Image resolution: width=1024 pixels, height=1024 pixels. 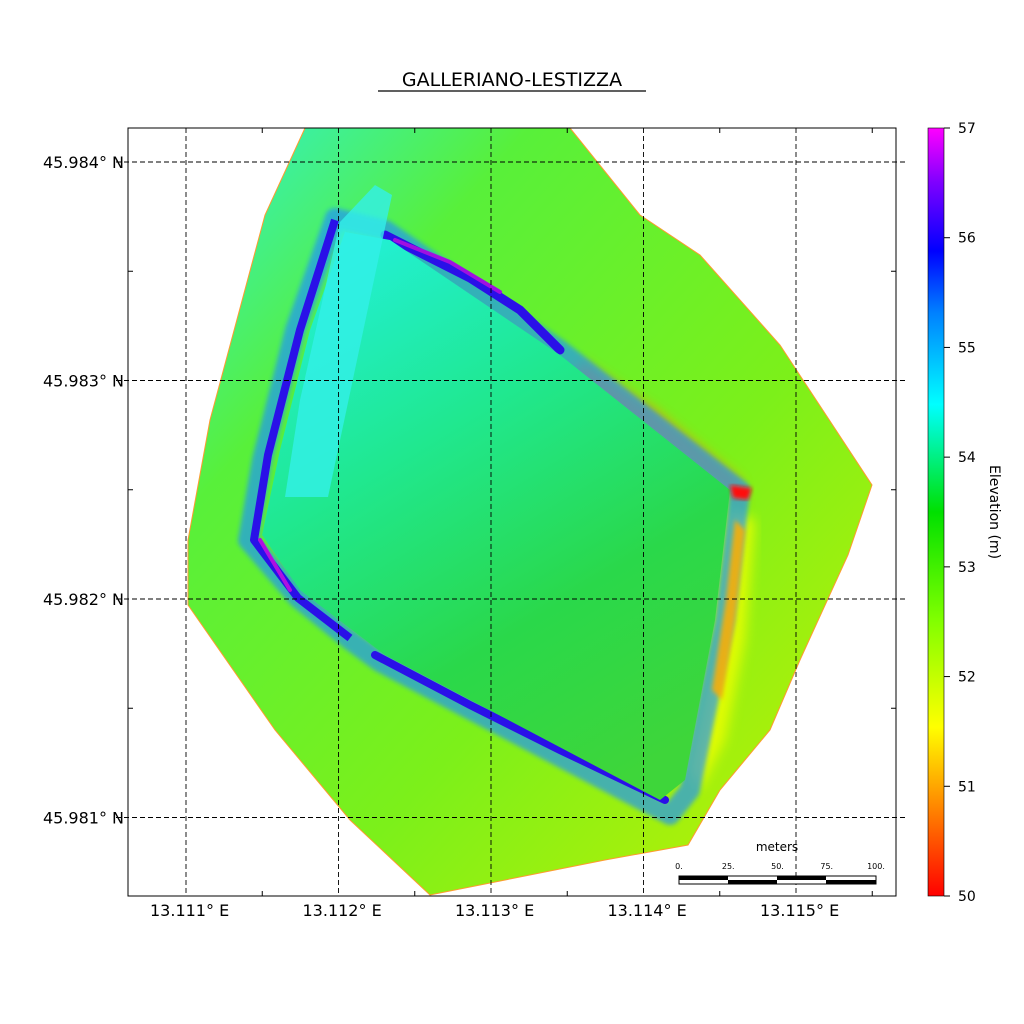 I want to click on latitude-tick-label: 45.983° N, so click(x=83, y=381).